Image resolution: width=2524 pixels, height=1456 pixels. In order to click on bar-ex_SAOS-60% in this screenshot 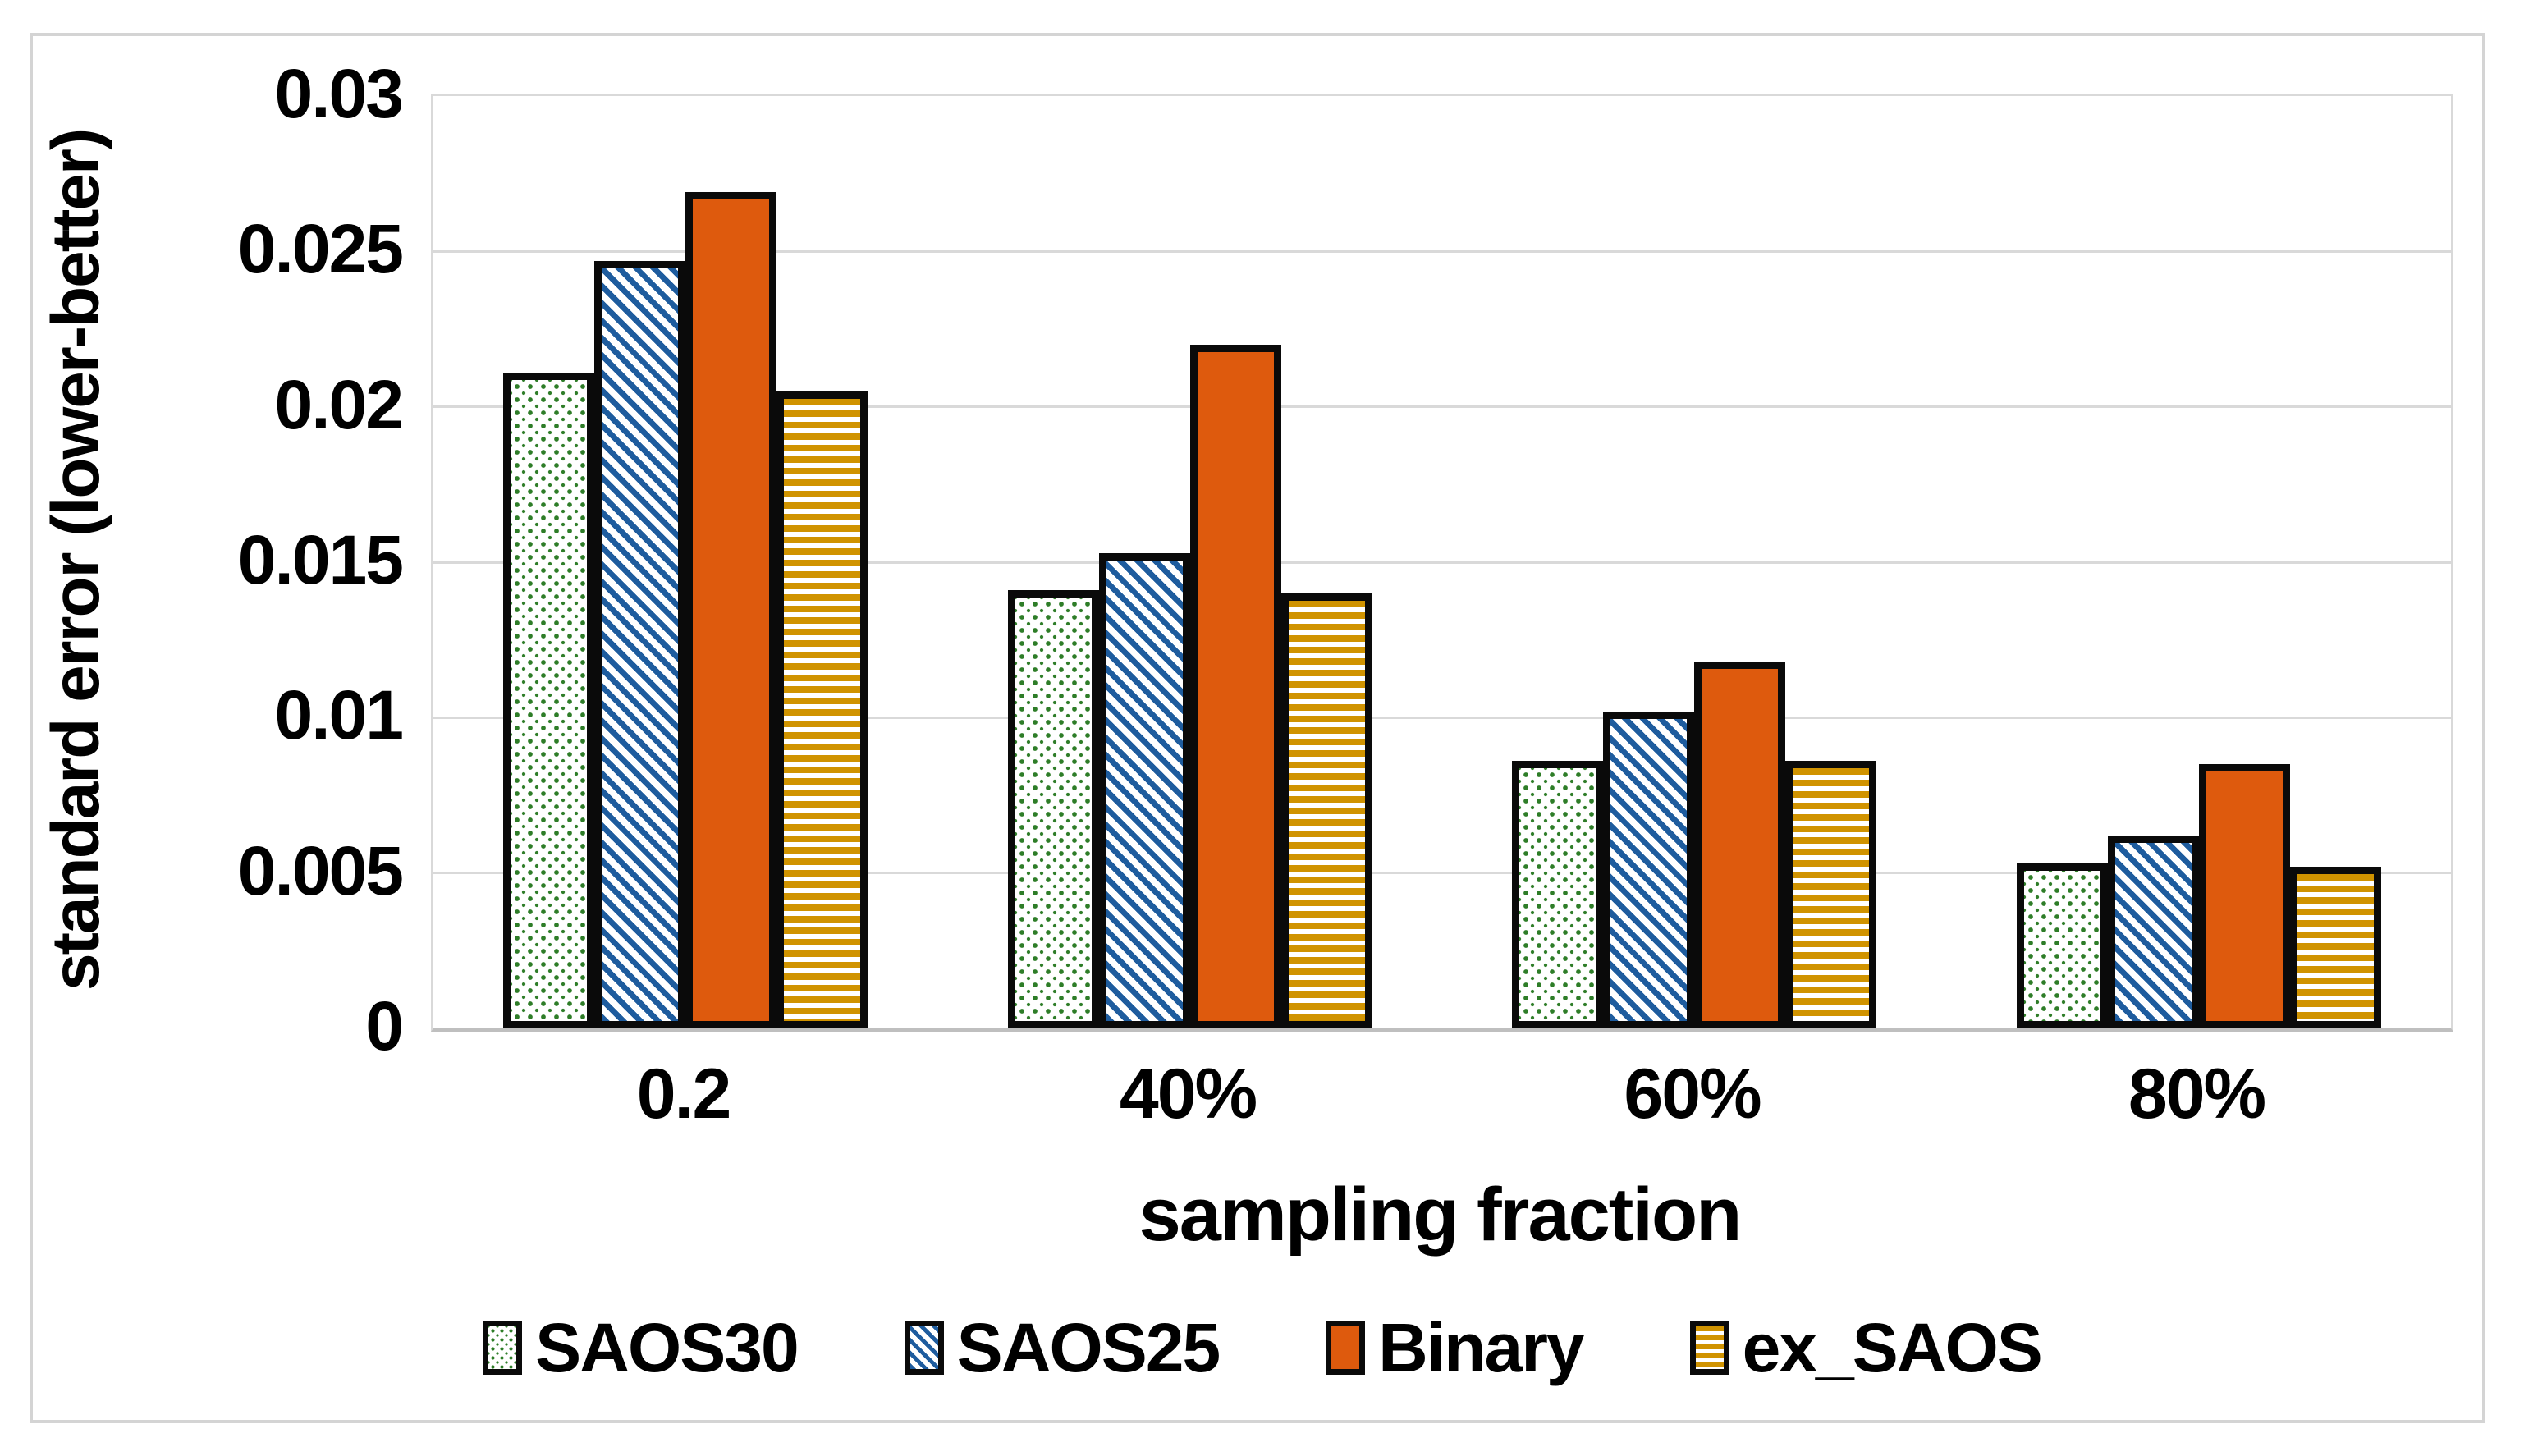, I will do `click(1831, 894)`.